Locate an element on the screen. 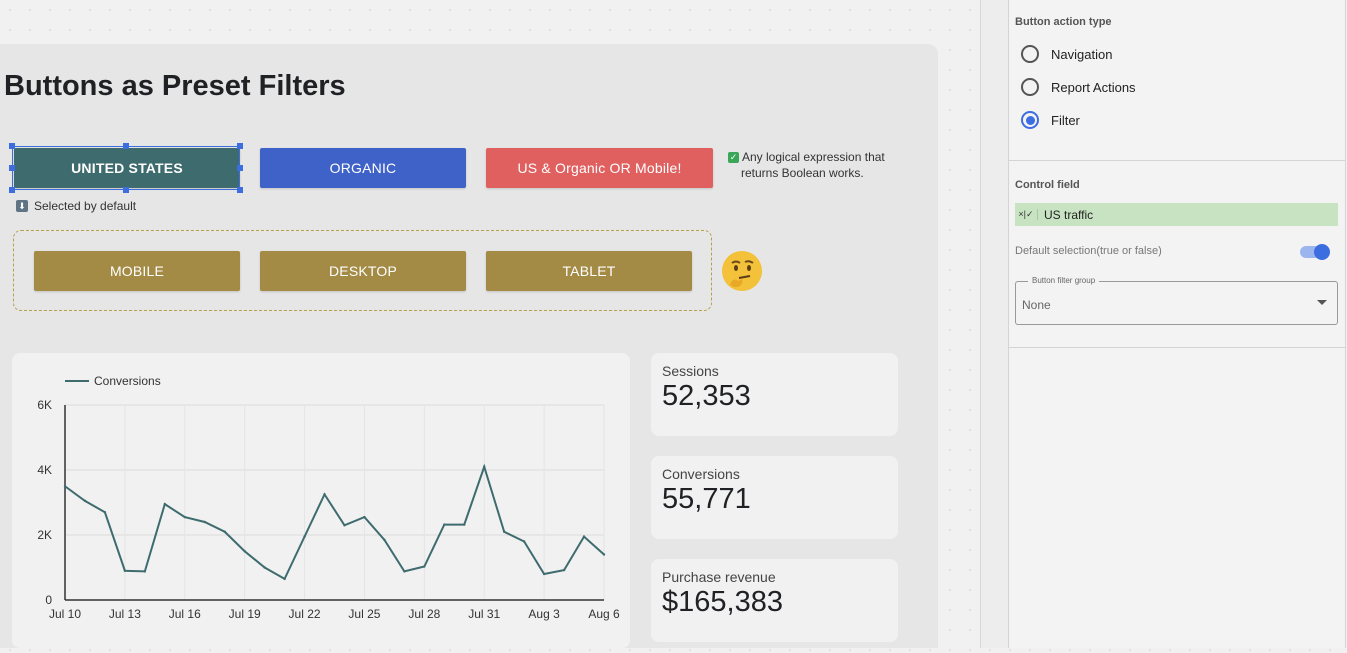 This screenshot has width=1347, height=653. device-button-group is located at coordinates (362, 270).